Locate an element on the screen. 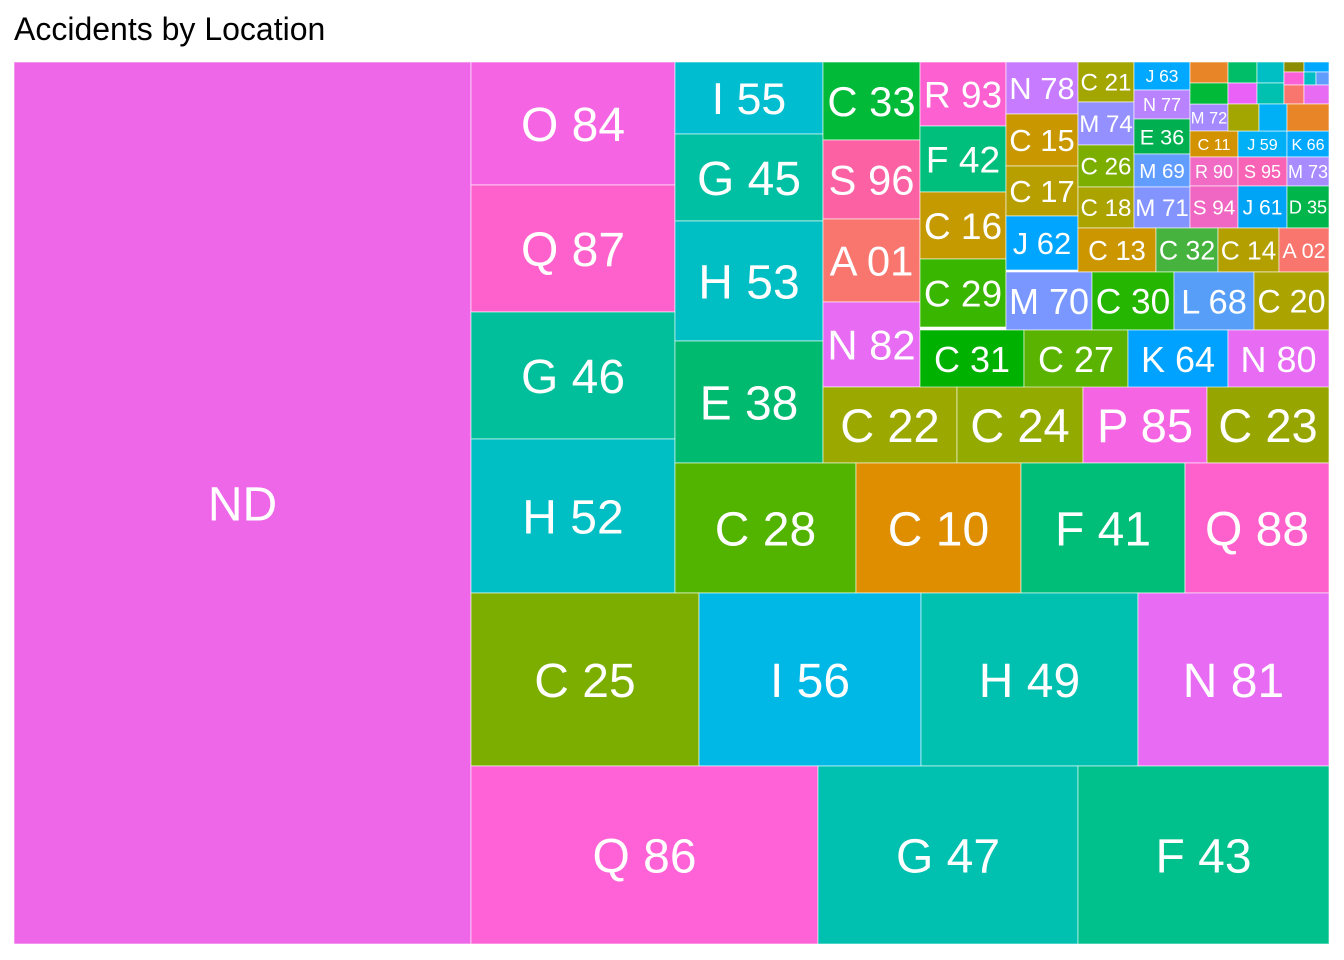 The image size is (1344, 960). treemap-tile: F 43 is located at coordinates (1203, 855).